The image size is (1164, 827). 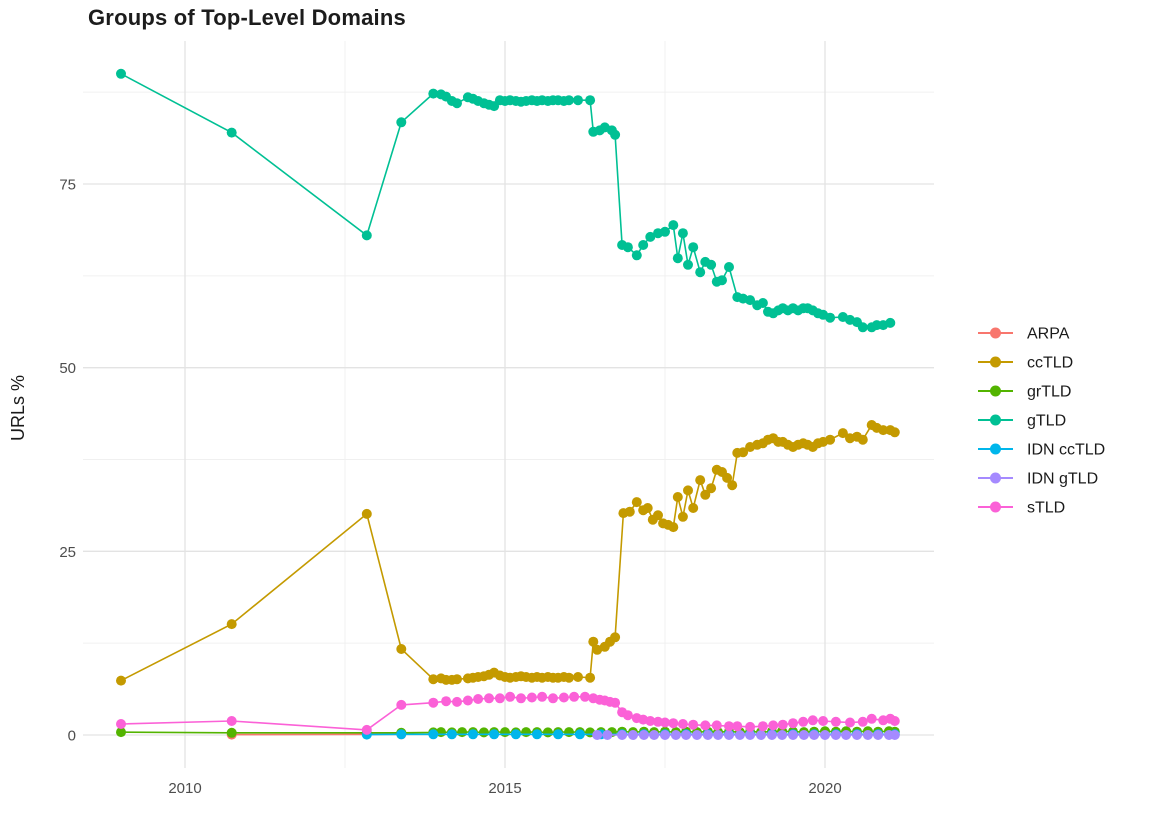 What do you see at coordinates (72, 736) in the screenshot?
I see `y-tick-label: 0` at bounding box center [72, 736].